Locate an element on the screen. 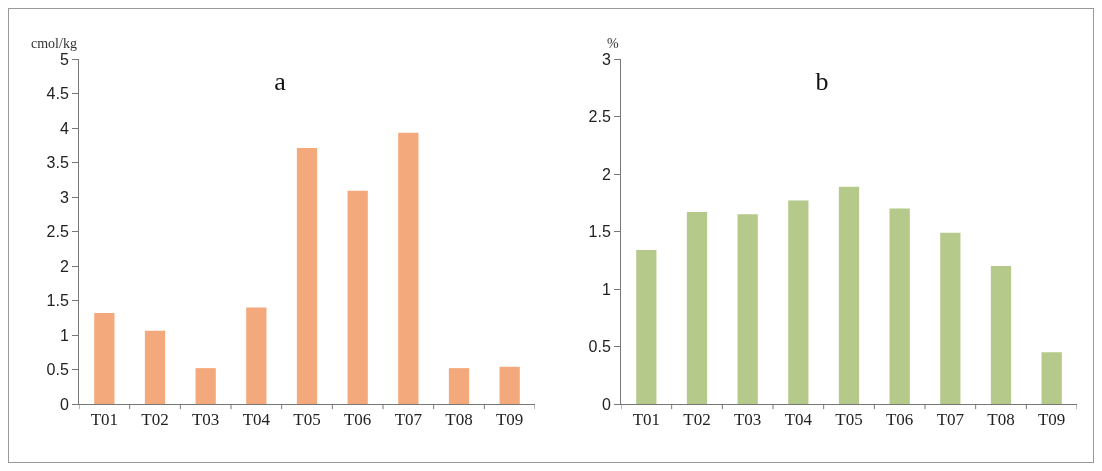 The height and width of the screenshot is (471, 1102). chart-title: a is located at coordinates (280, 82).